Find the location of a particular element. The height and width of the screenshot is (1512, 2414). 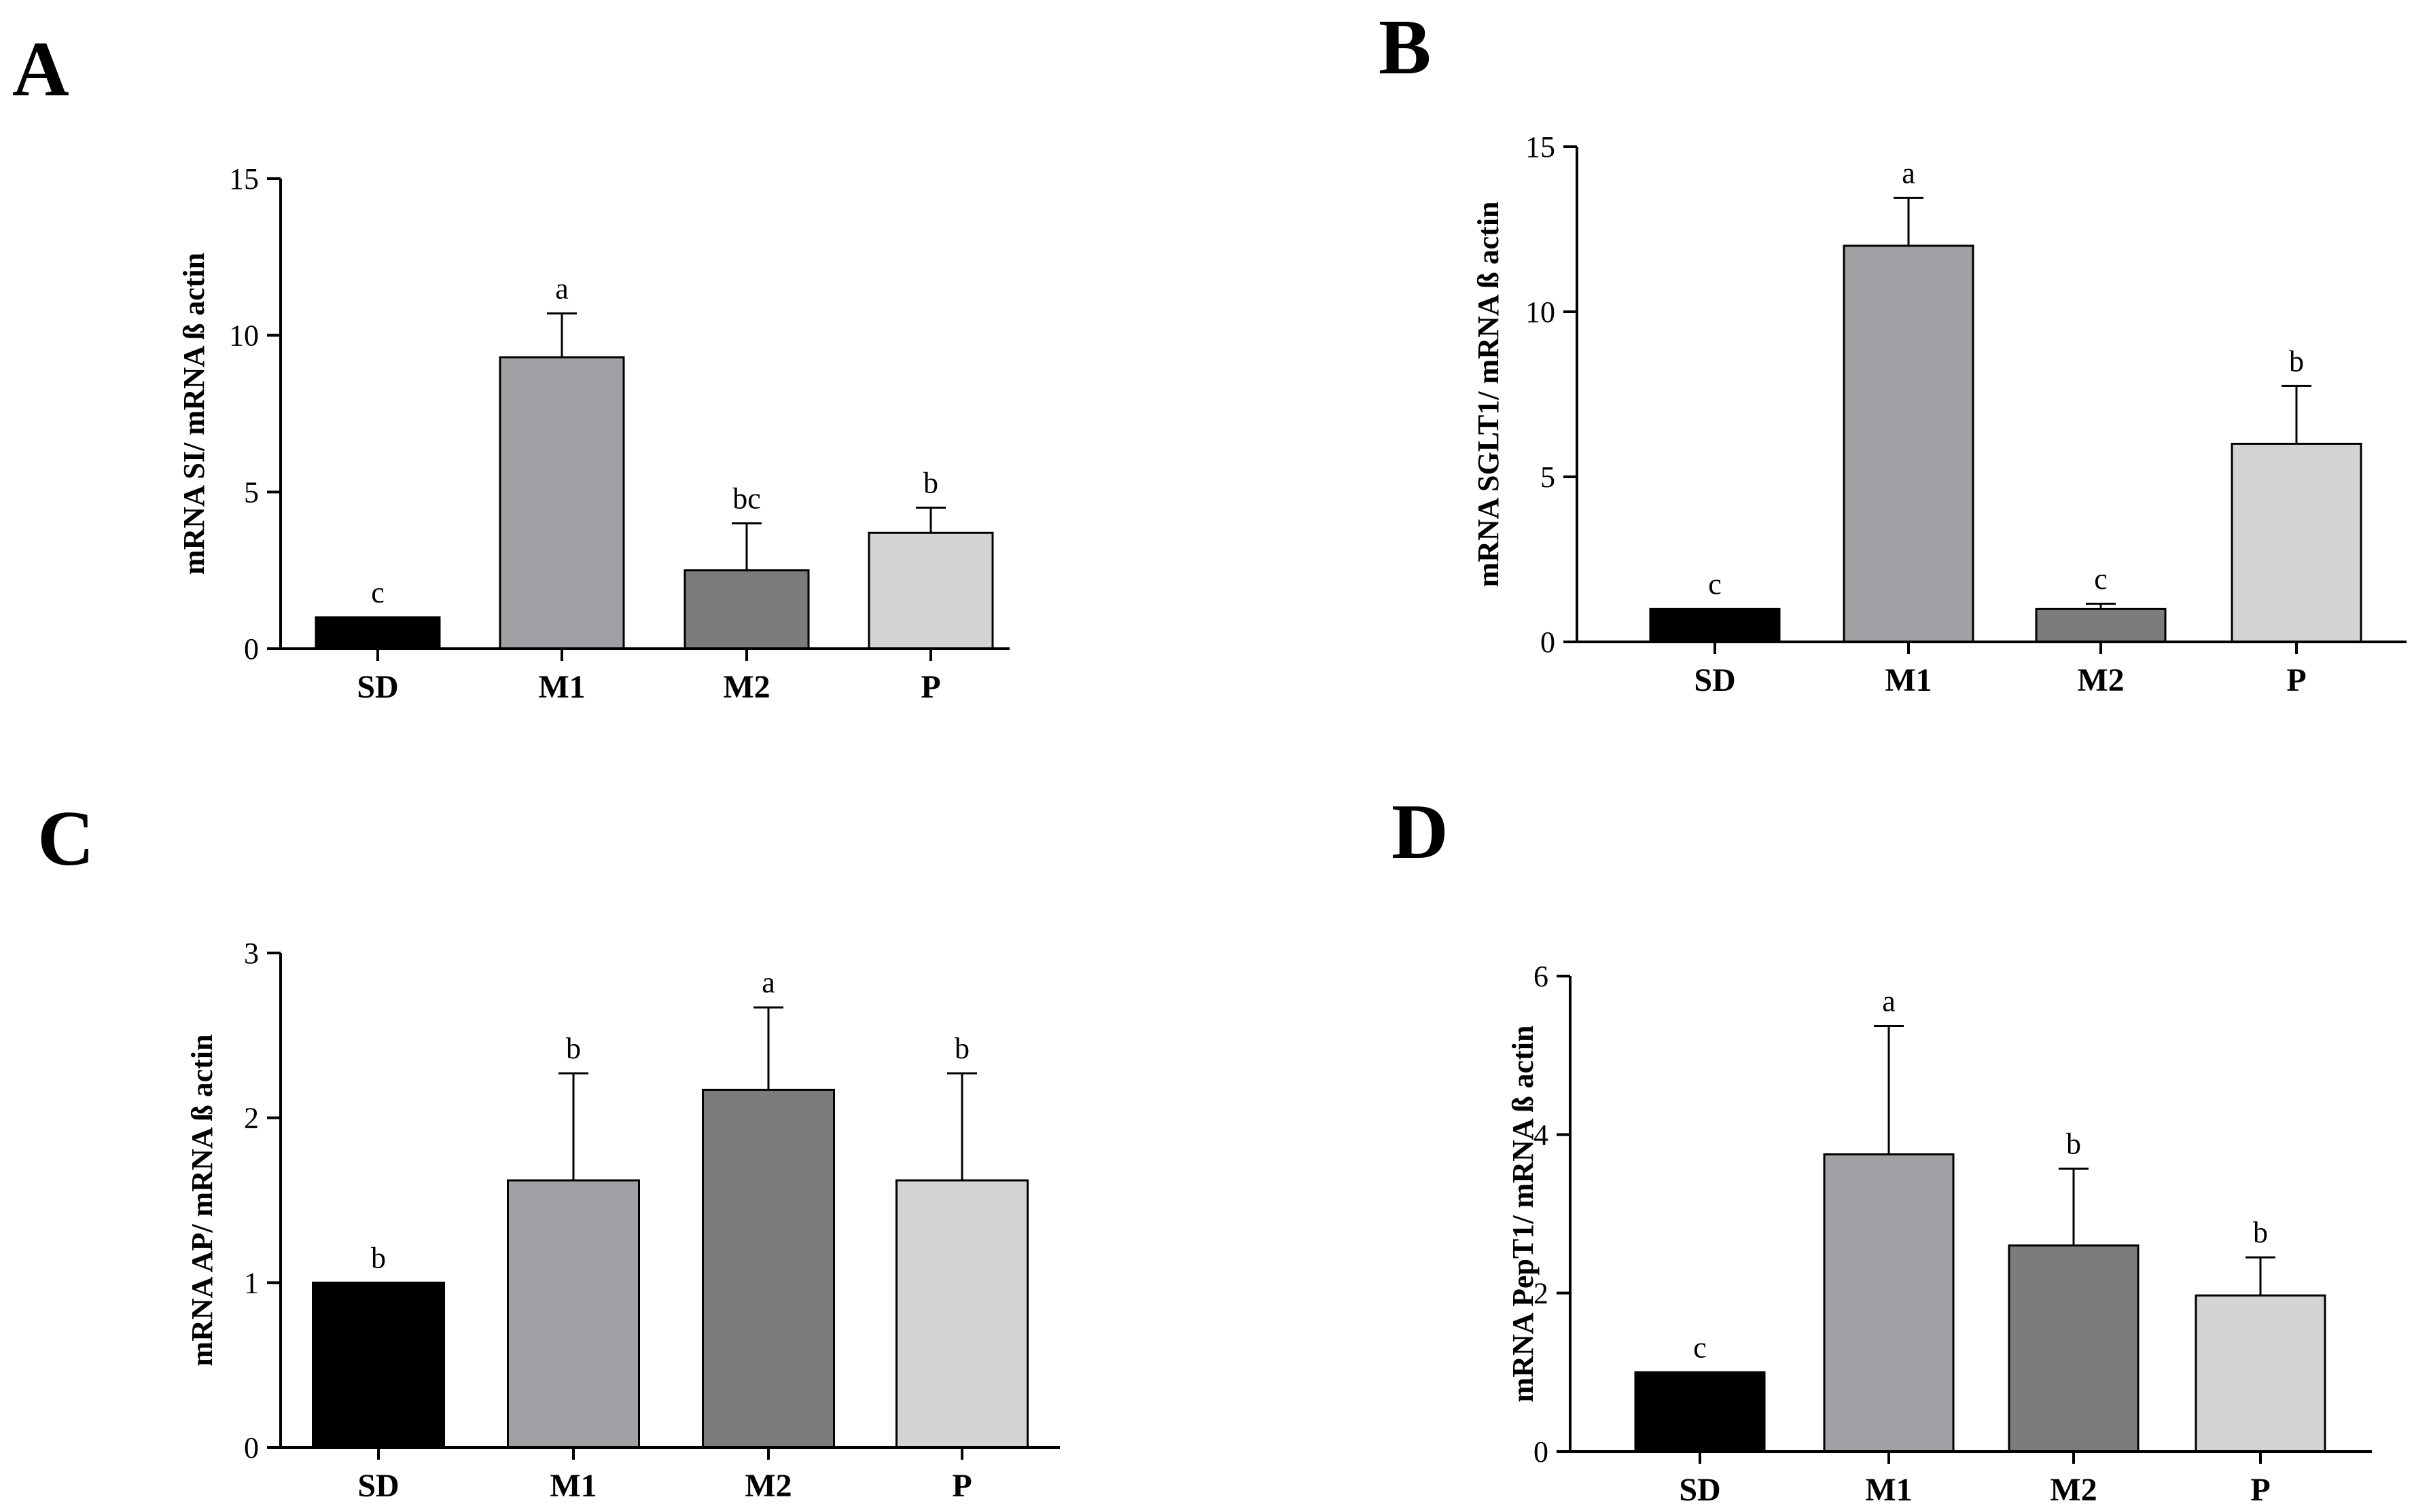

significance-label-d-sd: c is located at coordinates (1700, 1347).